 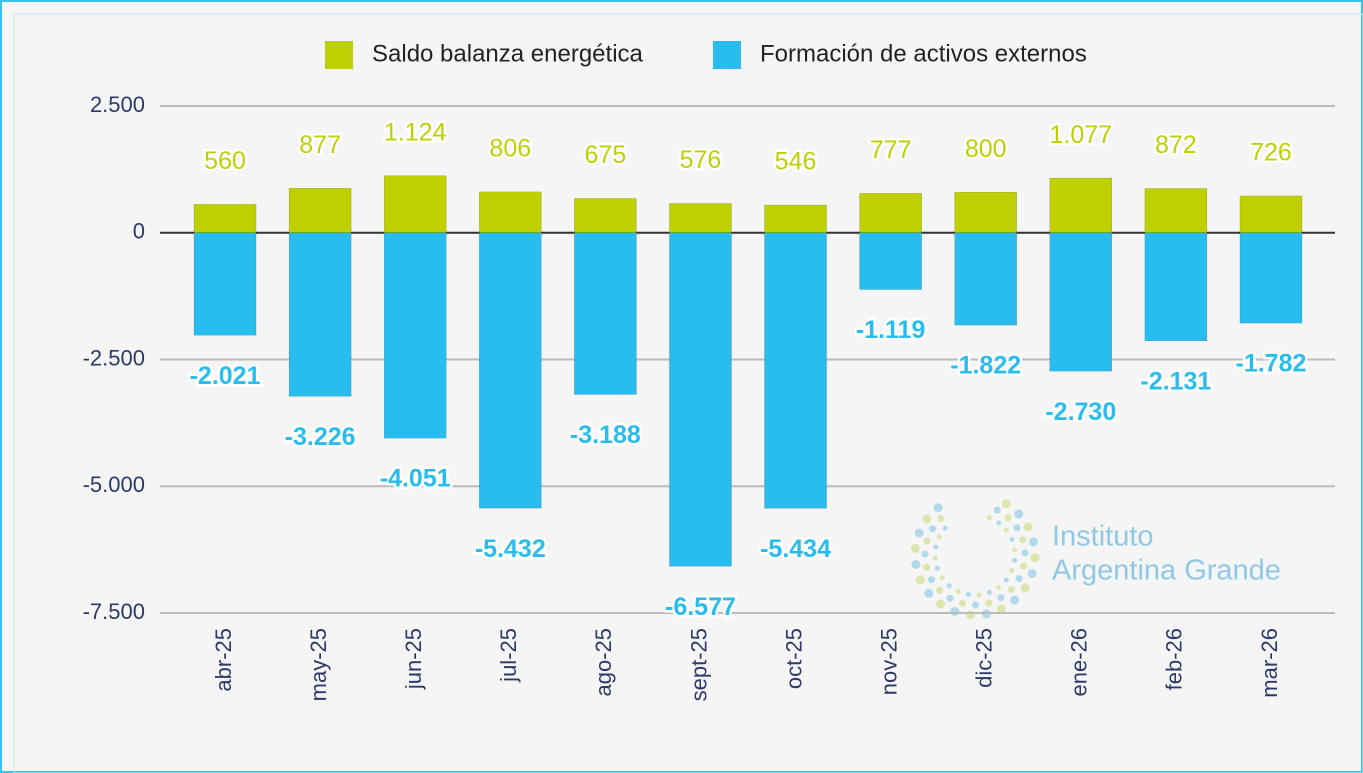 I want to click on legend-label: Formación de activos externos, so click(x=923, y=53).